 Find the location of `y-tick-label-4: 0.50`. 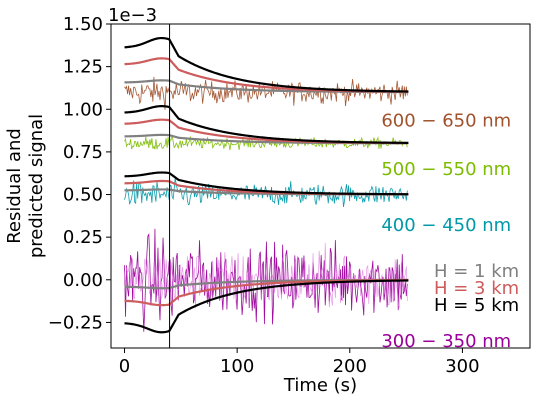

y-tick-label-4: 0.50 is located at coordinates (83, 195).